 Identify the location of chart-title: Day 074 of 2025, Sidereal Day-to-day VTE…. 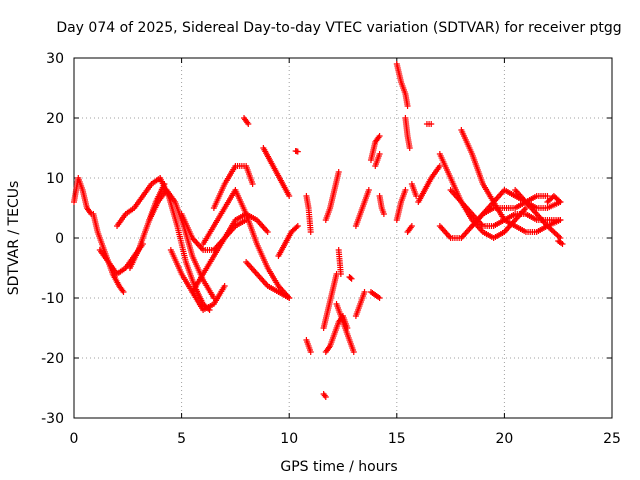
(338, 28).